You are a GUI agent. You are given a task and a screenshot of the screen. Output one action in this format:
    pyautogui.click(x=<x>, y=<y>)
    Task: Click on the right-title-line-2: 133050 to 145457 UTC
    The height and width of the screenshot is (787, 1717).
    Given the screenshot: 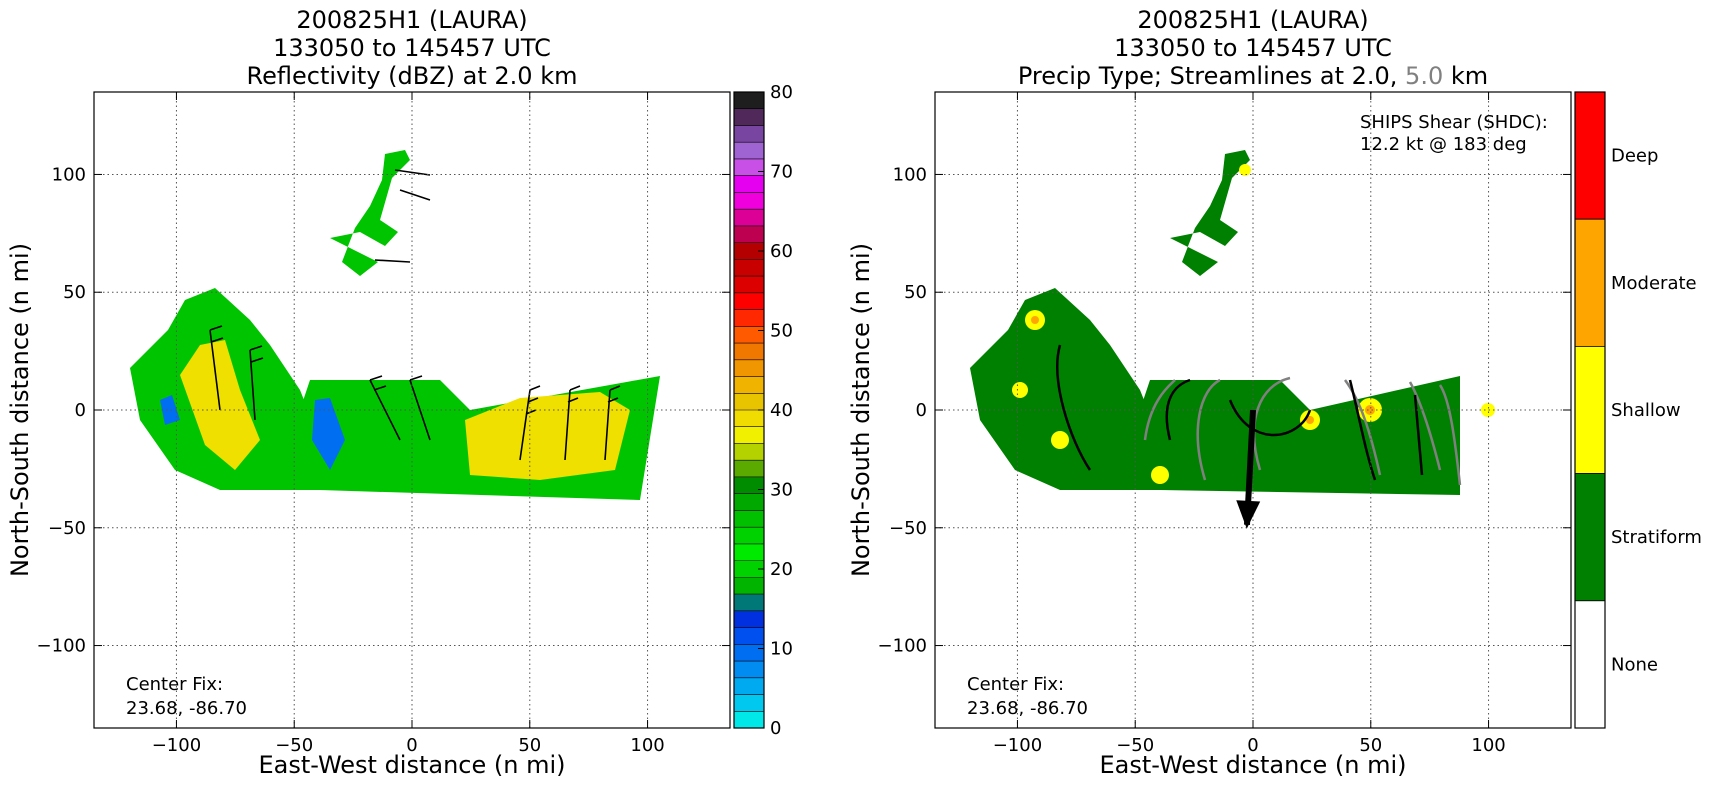 What is the action you would take?
    pyautogui.click(x=1253, y=48)
    